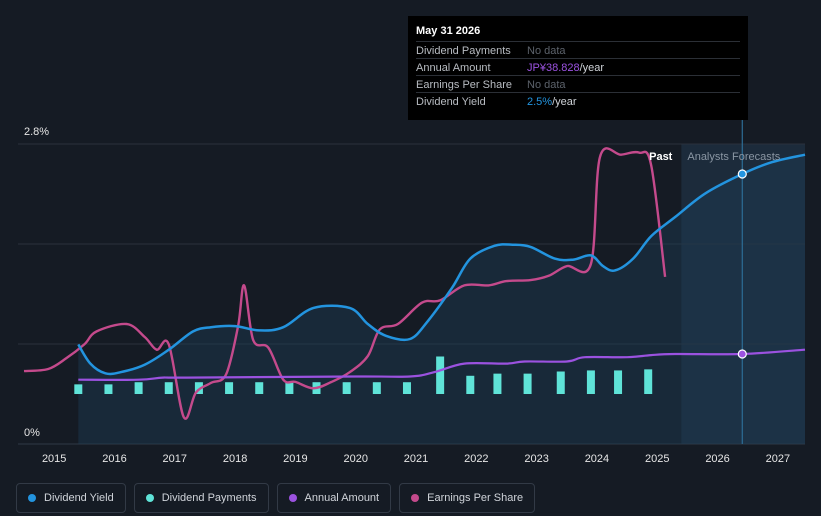  What do you see at coordinates (355, 459) in the screenshot?
I see `x-tick-label: 2020` at bounding box center [355, 459].